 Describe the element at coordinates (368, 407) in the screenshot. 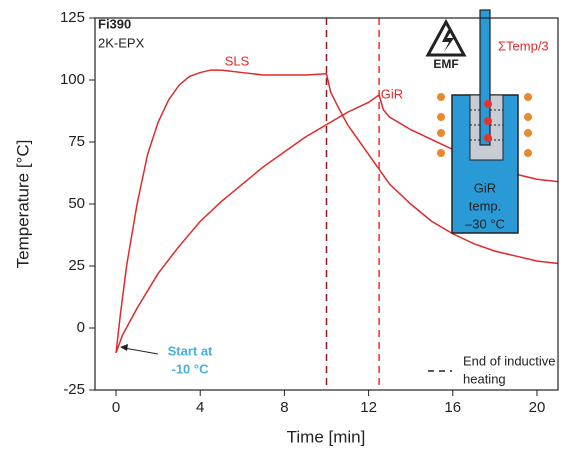

I see `x-tick-label: 12` at that location.